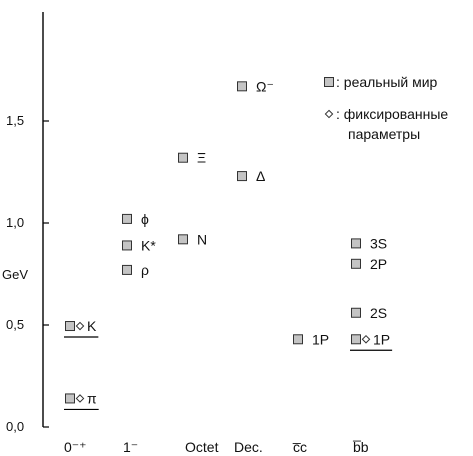  Describe the element at coordinates (299, 447) in the screenshot. I see `x-category-label: c̅c` at that location.